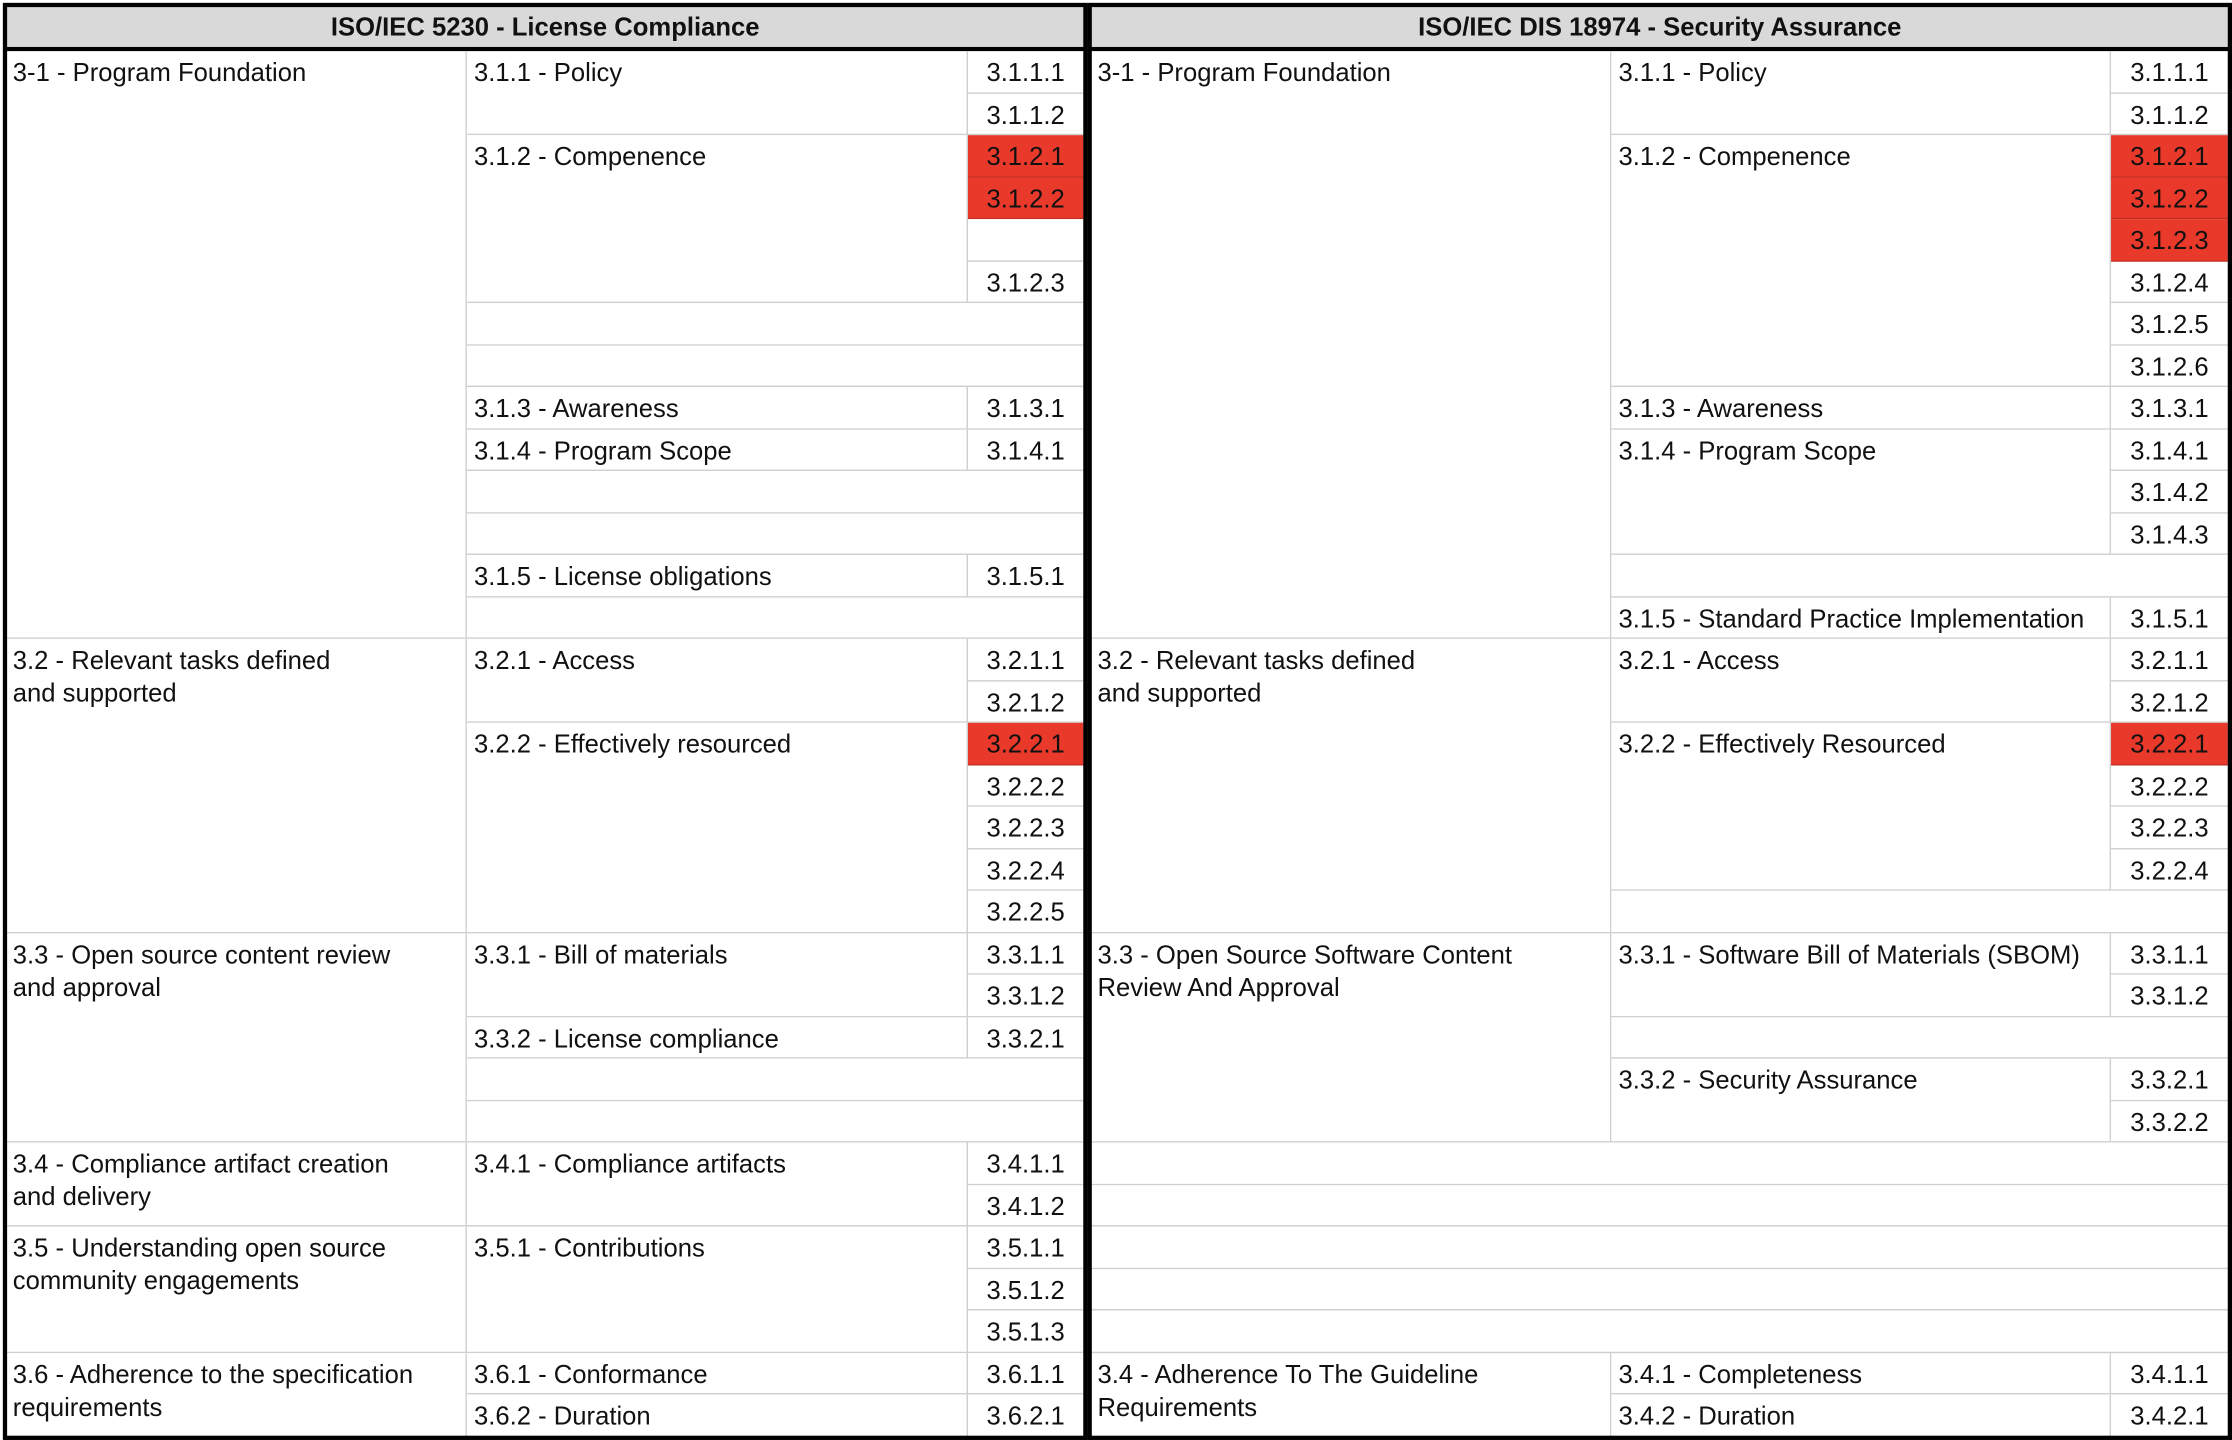 Image resolution: width=2232 pixels, height=1440 pixels. I want to click on item-id: 3.4.2.1, so click(2170, 1415).